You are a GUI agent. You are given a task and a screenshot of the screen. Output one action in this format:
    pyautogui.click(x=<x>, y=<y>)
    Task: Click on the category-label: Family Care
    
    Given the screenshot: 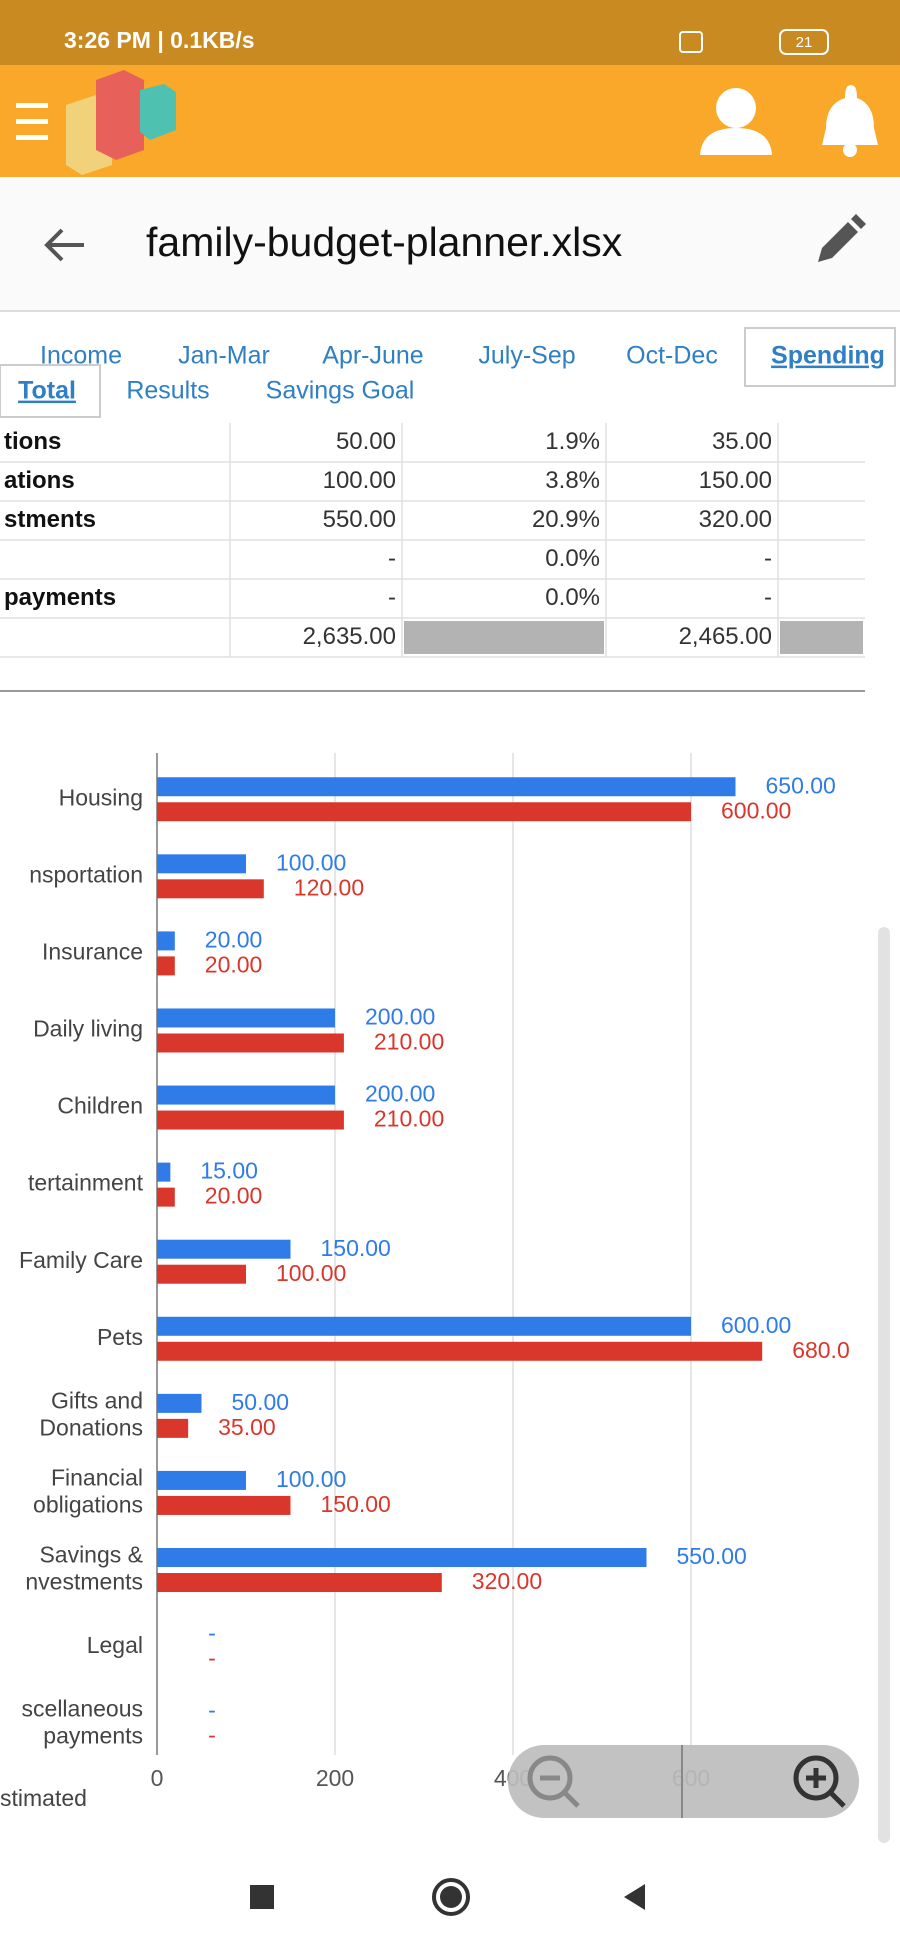 What is the action you would take?
    pyautogui.click(x=81, y=1260)
    